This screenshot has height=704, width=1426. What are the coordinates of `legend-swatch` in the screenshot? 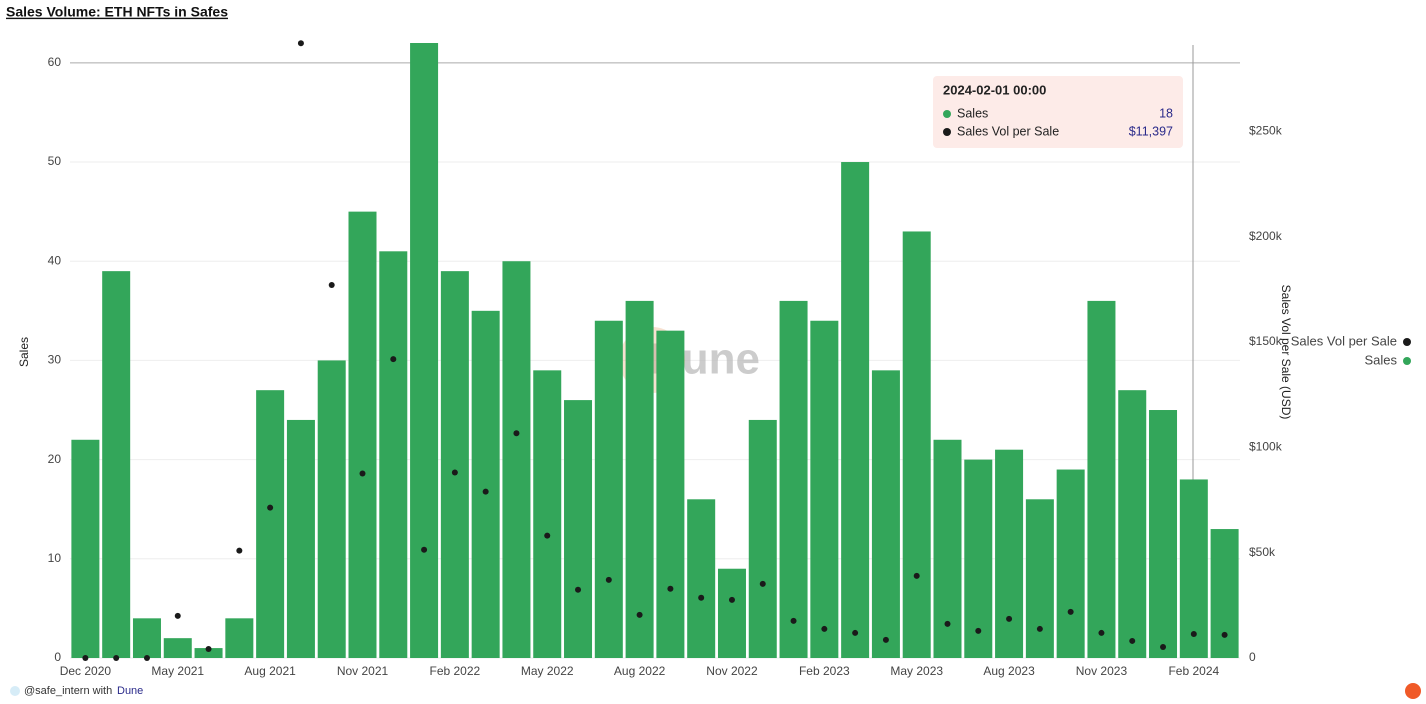 It's located at (1407, 361).